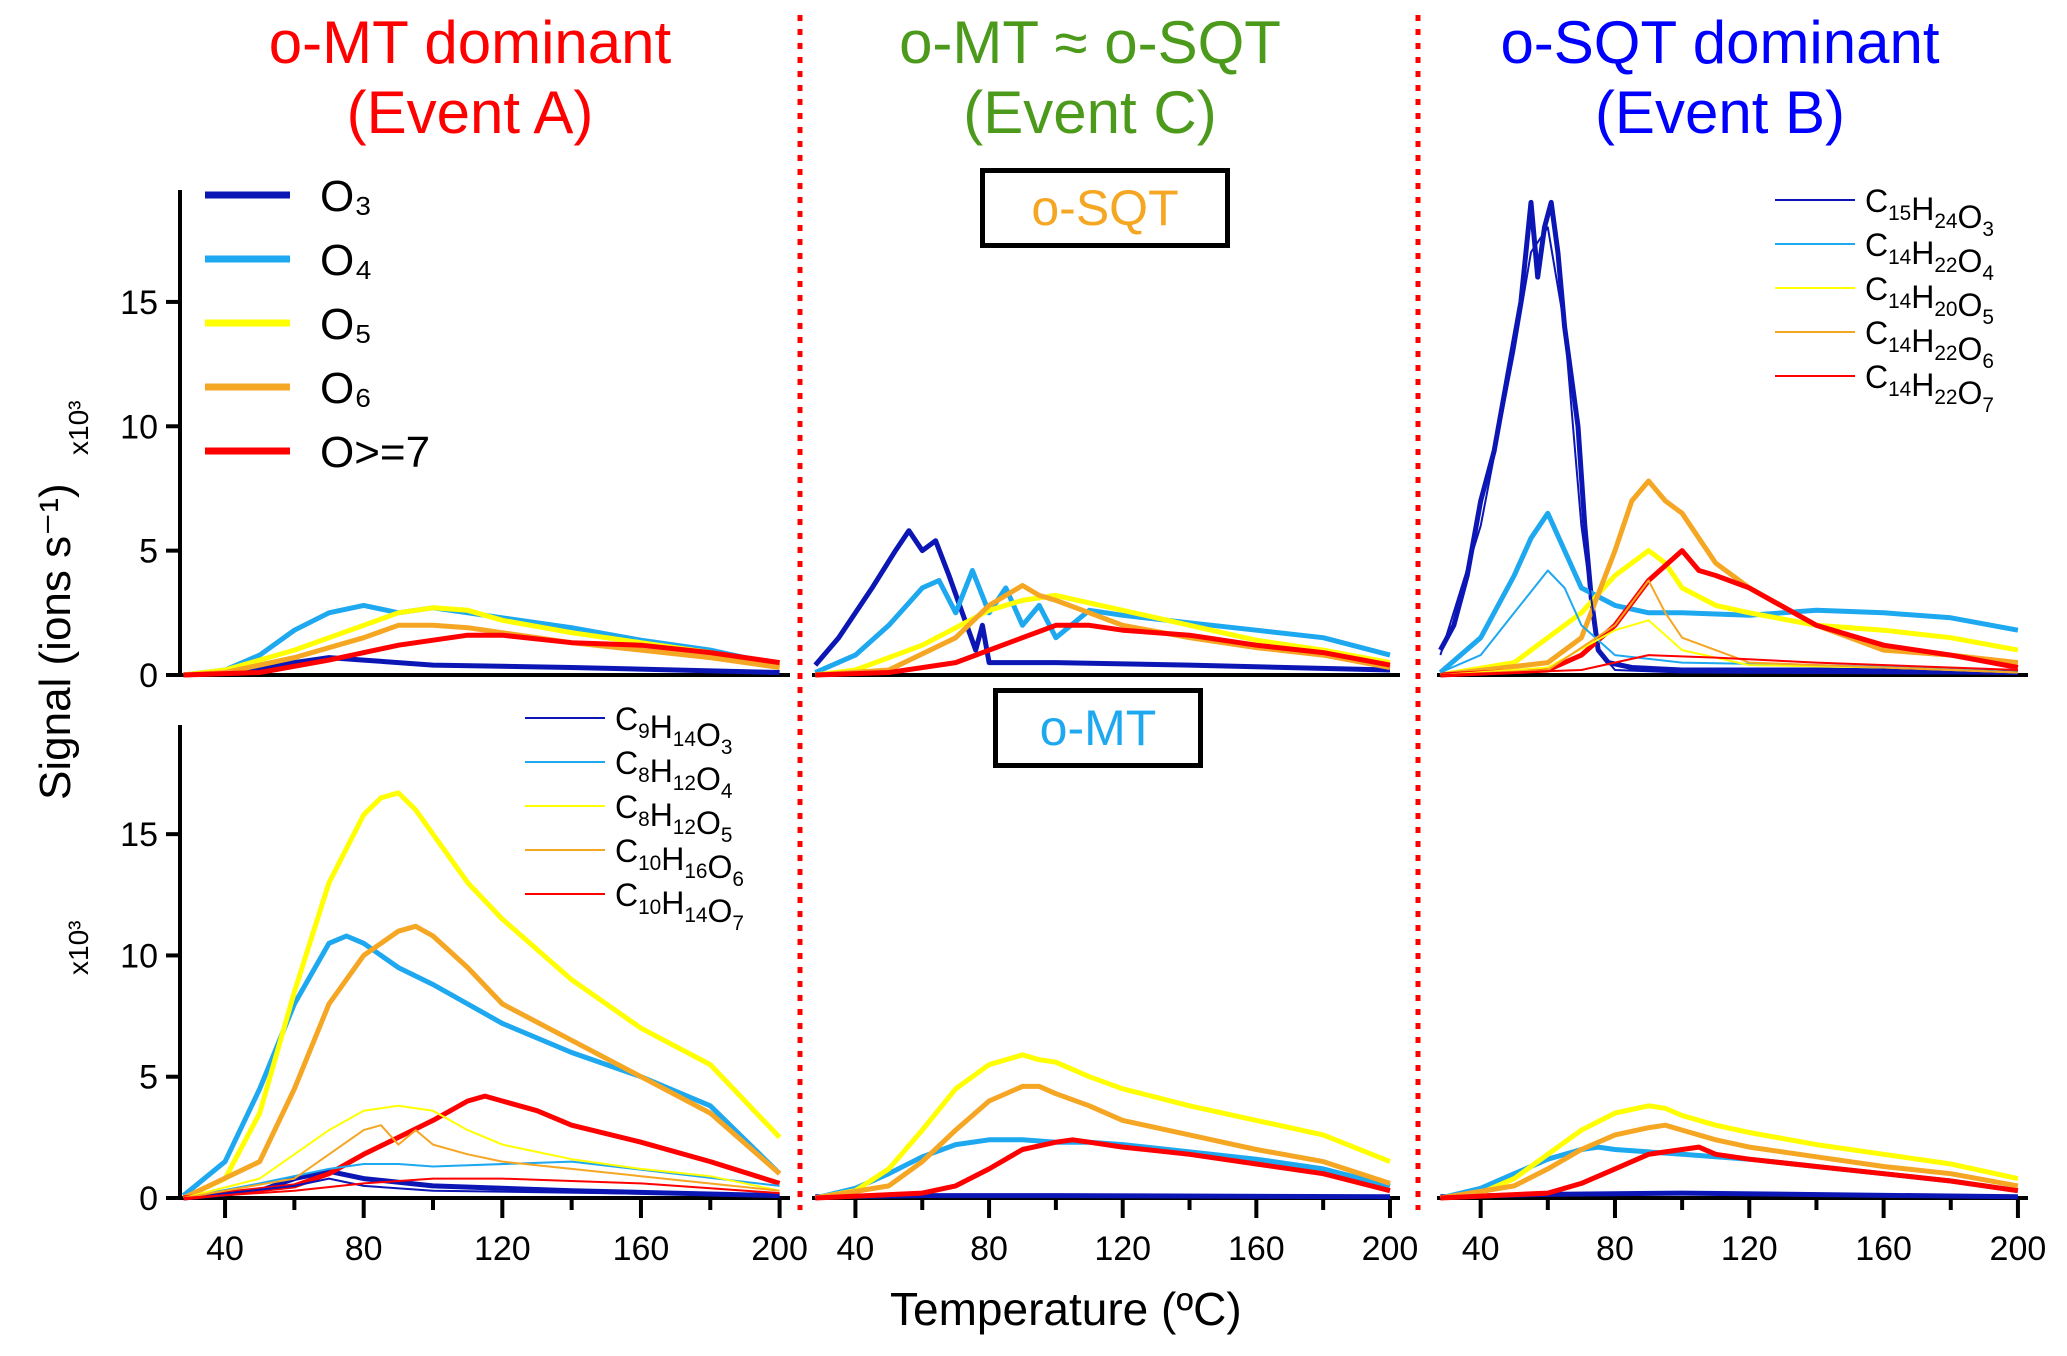  Describe the element at coordinates (2018, 1249) in the screenshot. I see `x-tick-label: 200` at that location.